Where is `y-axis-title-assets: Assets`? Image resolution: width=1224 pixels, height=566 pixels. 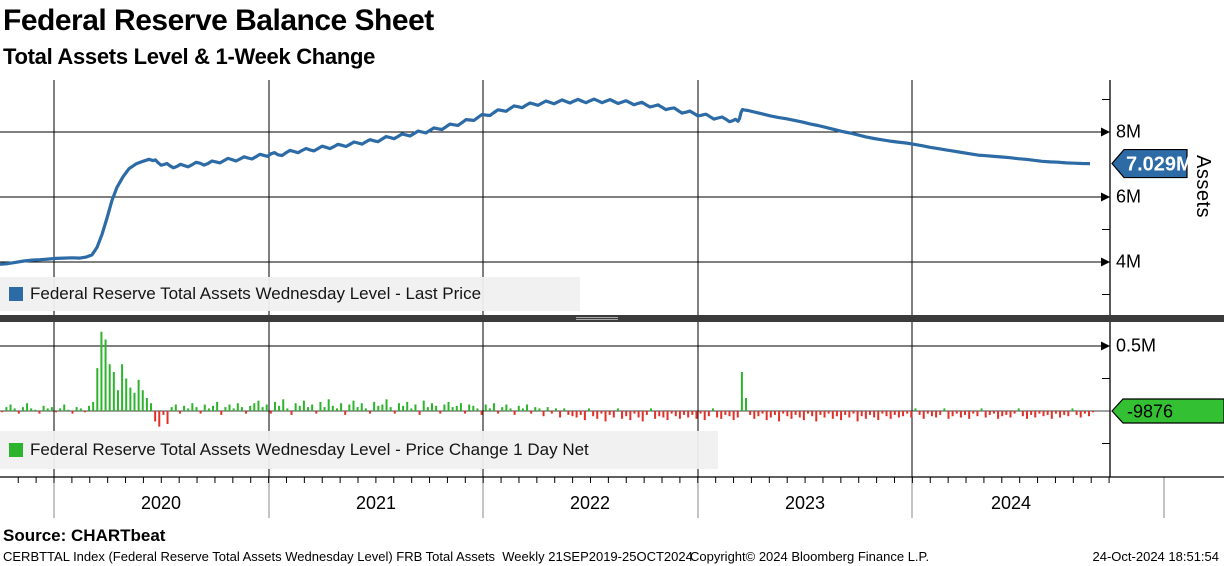 y-axis-title-assets: Assets is located at coordinates (1203, 187).